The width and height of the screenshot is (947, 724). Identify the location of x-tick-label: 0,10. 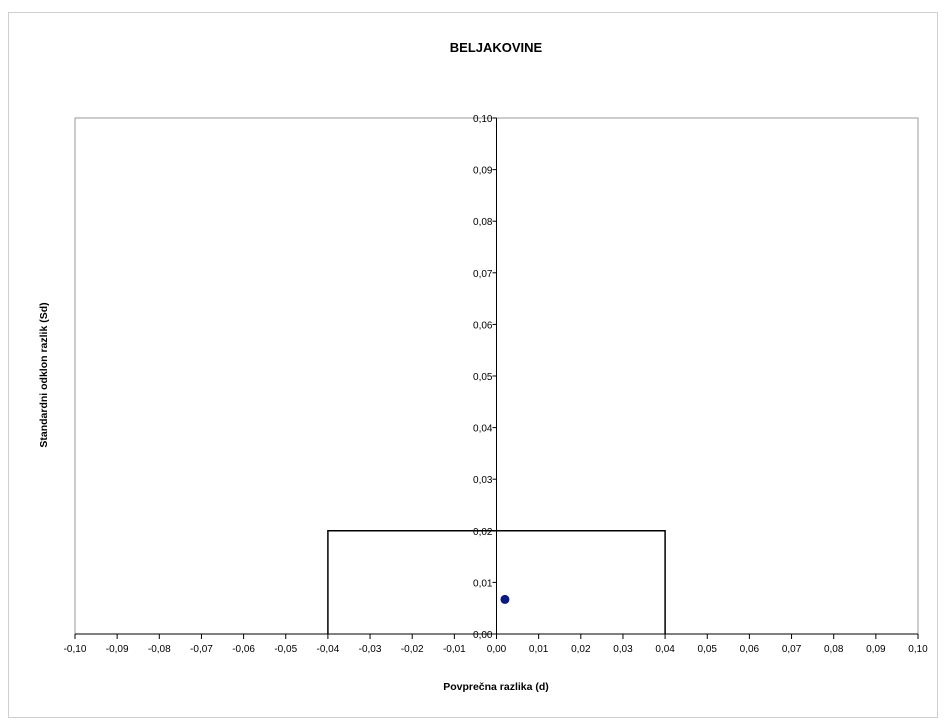
(918, 649).